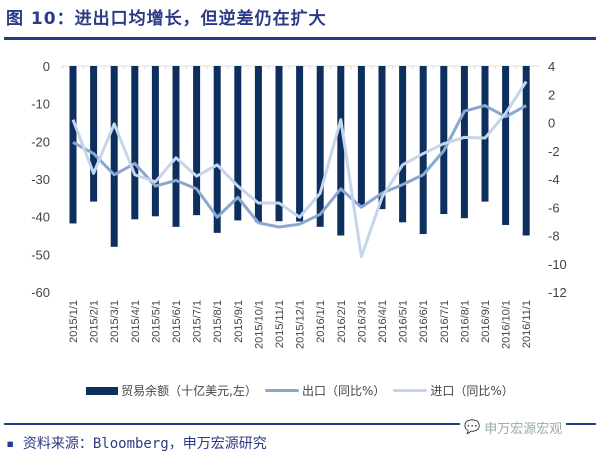  Describe the element at coordinates (40, 254) in the screenshot. I see `y-left-tick-label: -50` at that location.